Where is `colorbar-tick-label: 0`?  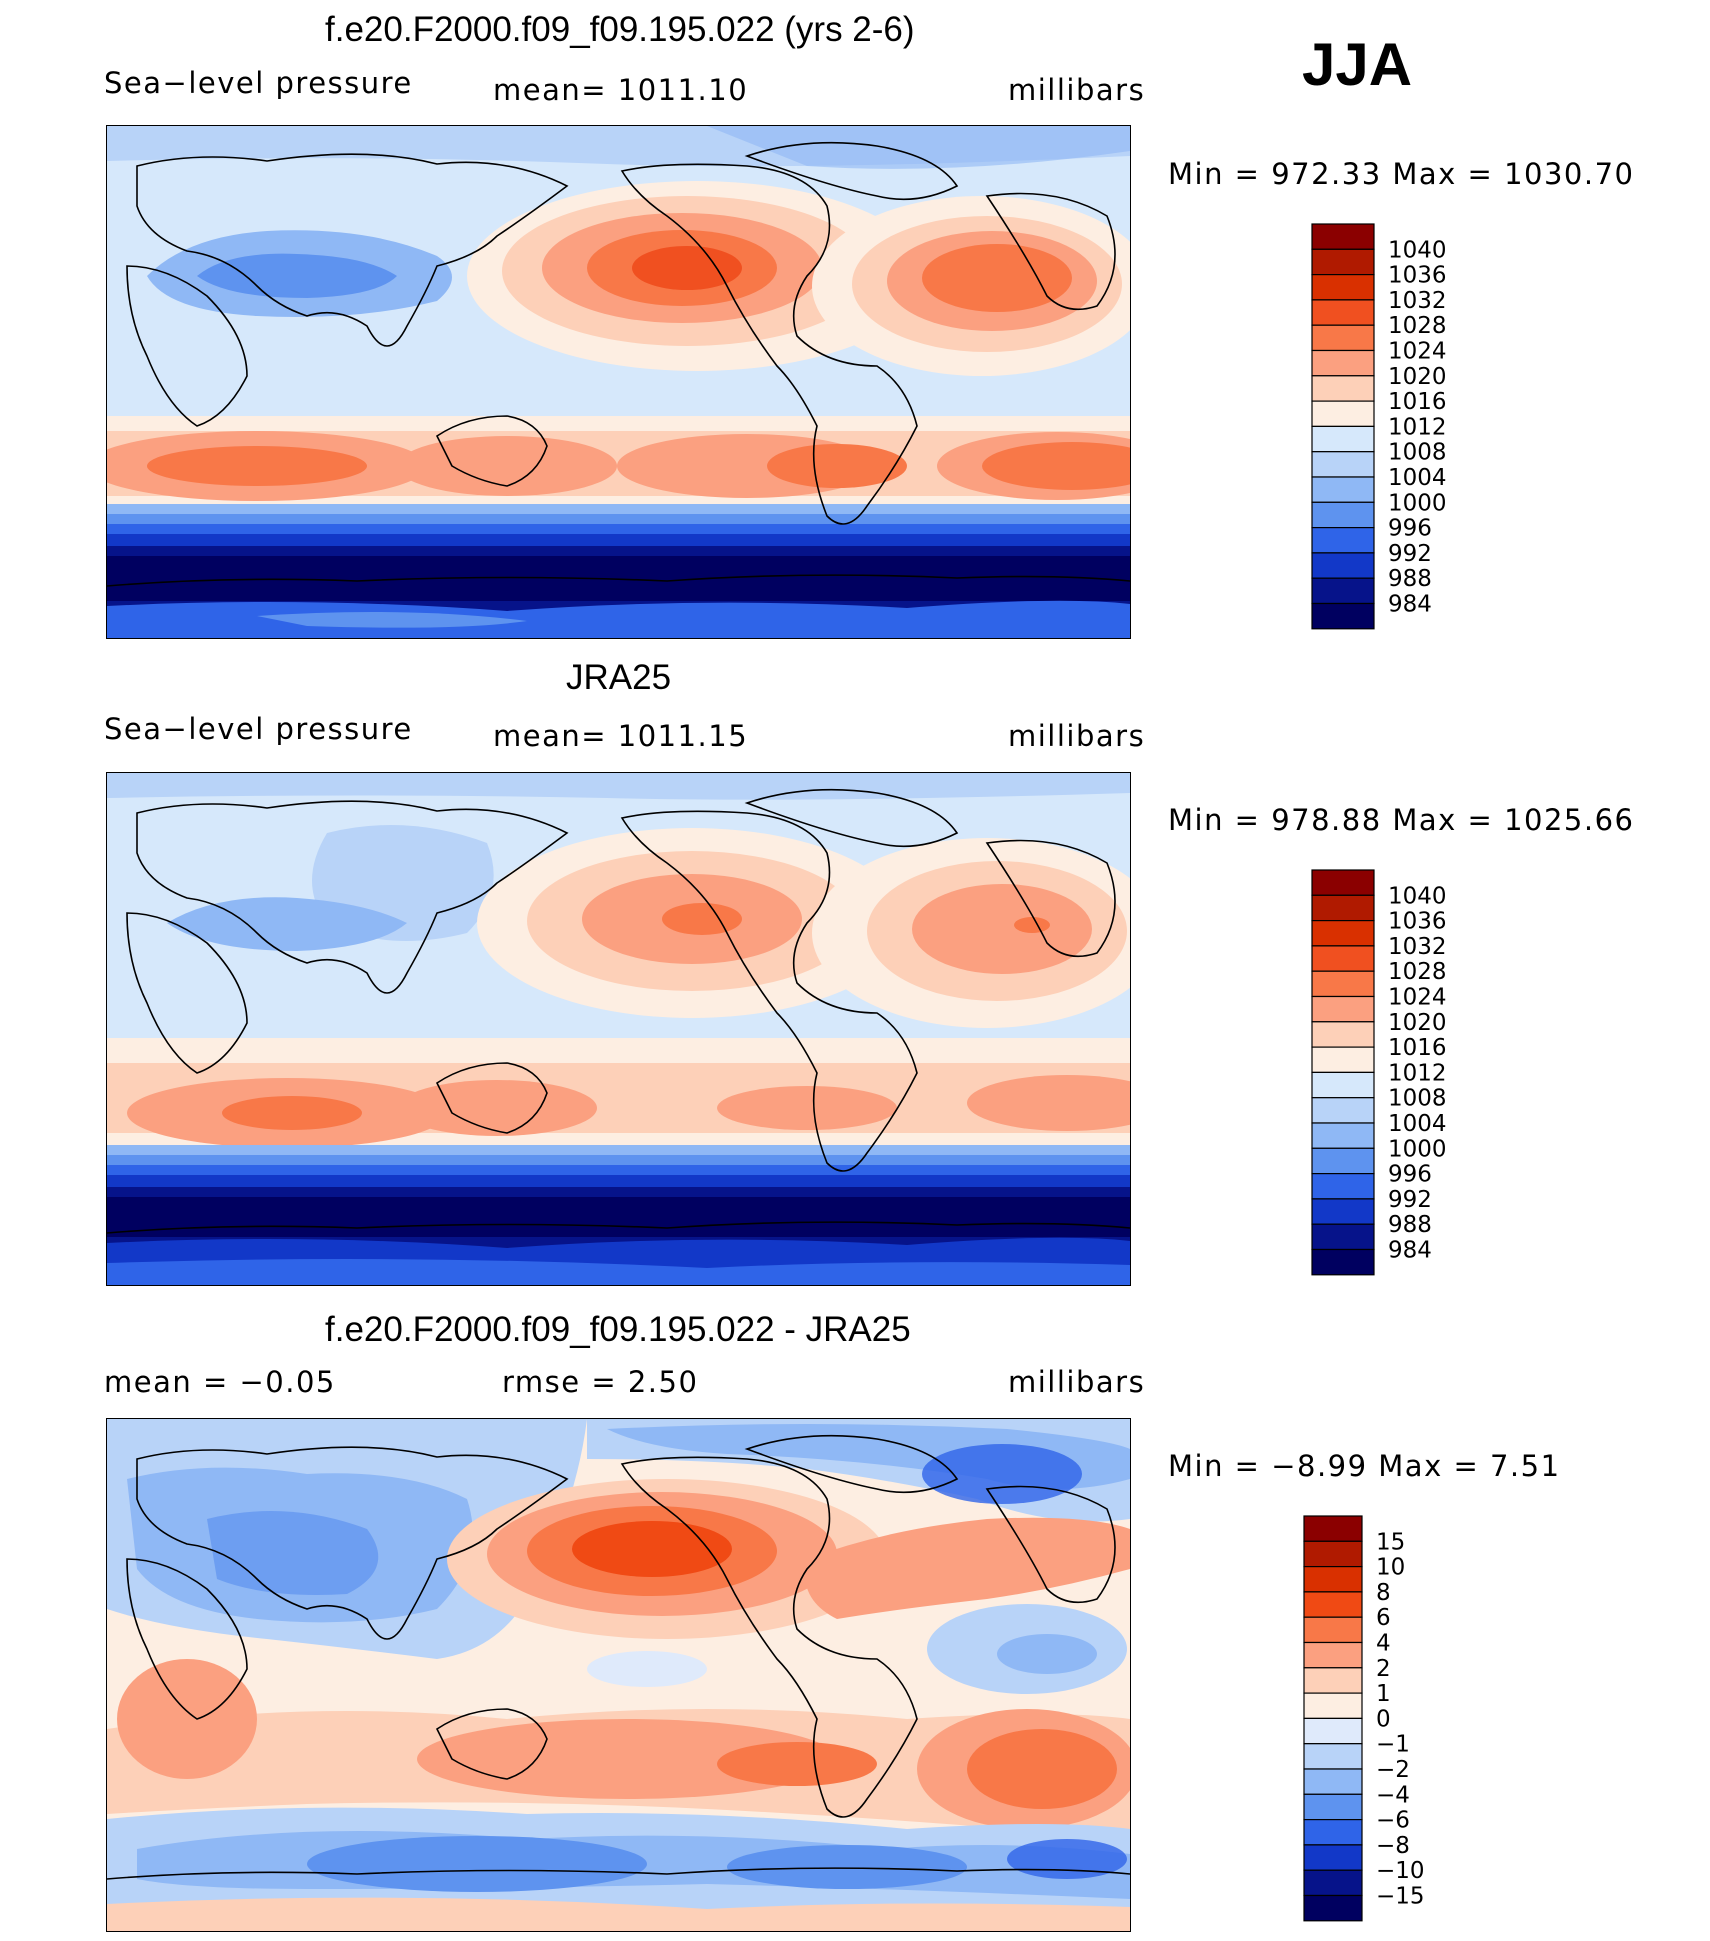
colorbar-tick-label: 0 is located at coordinates (1383, 1719).